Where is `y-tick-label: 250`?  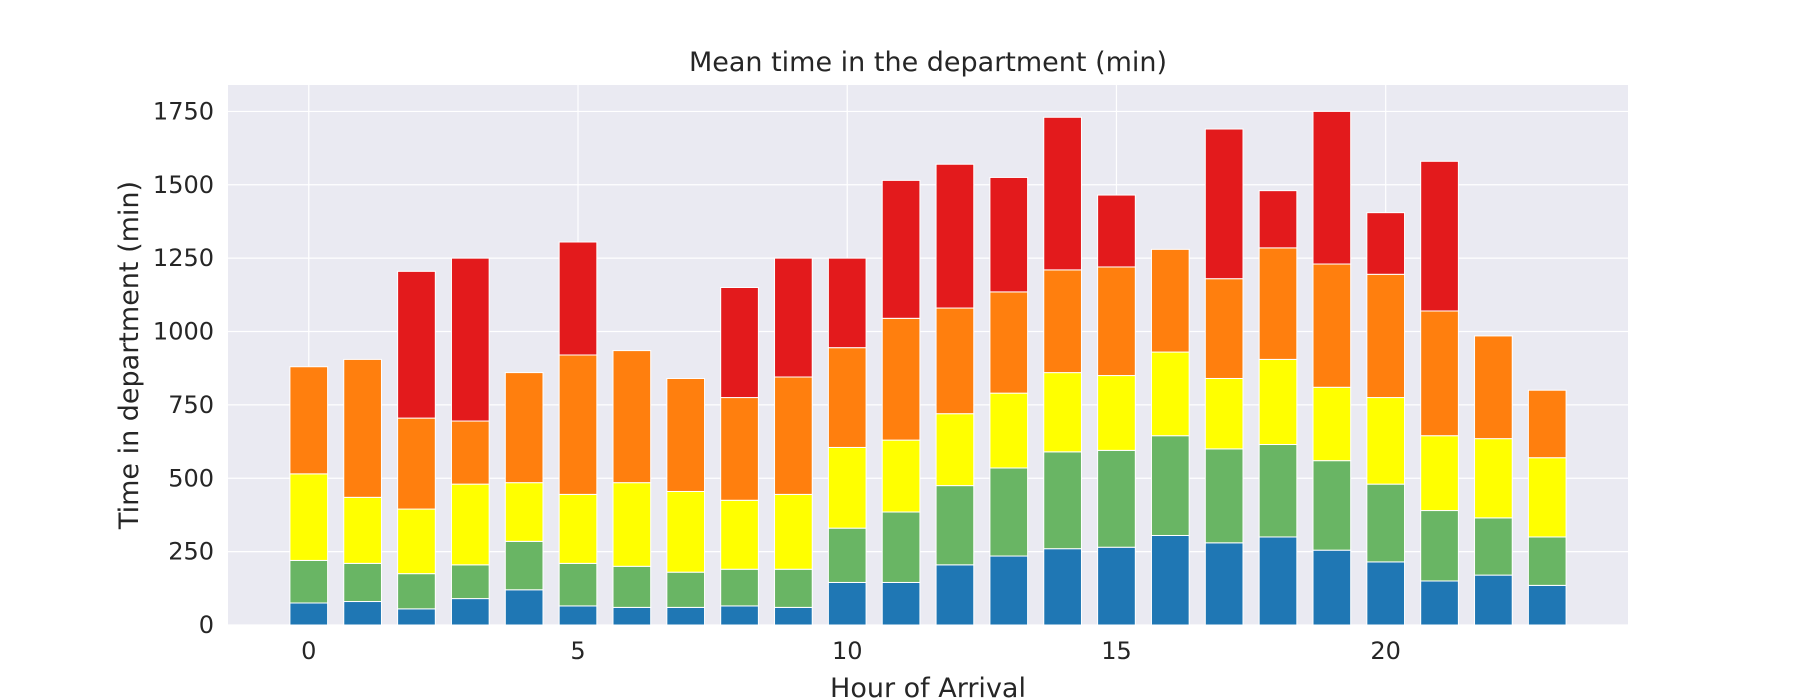 y-tick-label: 250 is located at coordinates (191, 552).